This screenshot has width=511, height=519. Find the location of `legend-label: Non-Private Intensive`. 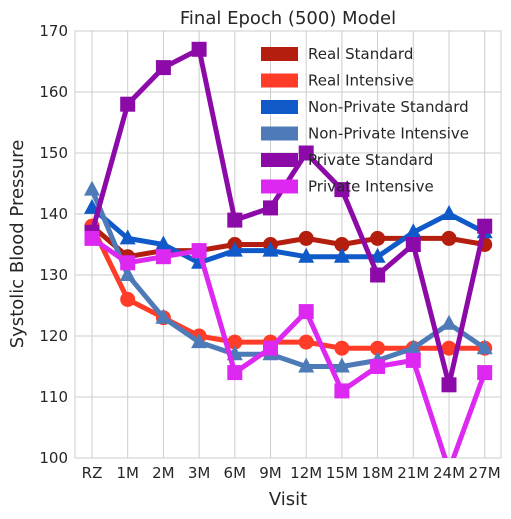

legend-label: Non-Private Intensive is located at coordinates (388, 134).